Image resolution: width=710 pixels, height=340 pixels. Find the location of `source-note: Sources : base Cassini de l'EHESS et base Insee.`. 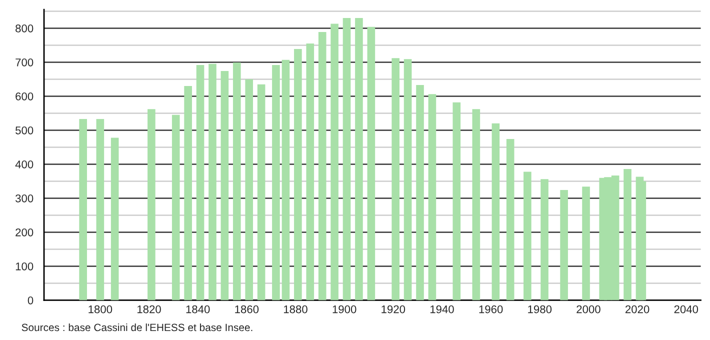

source-note: Sources : base Cassini de l'EHESS et base Insee. is located at coordinates (137, 327).